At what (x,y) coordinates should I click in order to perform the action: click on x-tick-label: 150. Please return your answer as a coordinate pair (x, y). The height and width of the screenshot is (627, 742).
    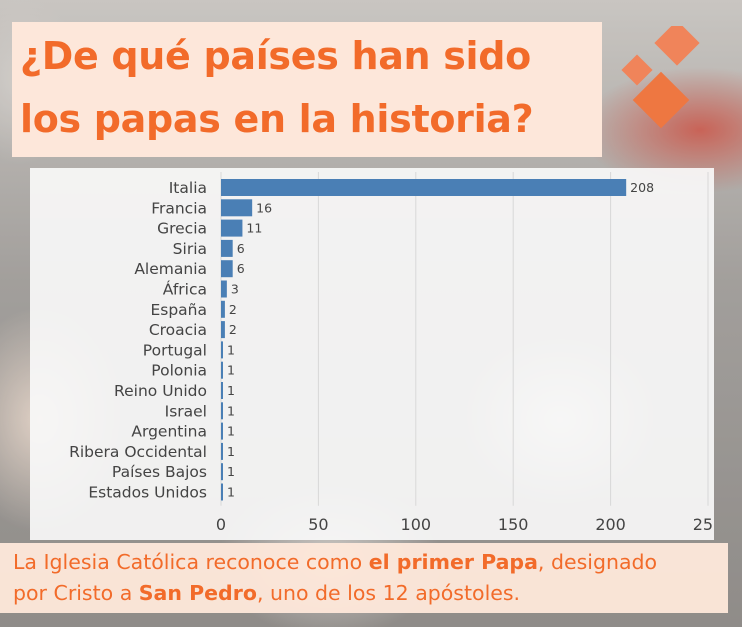
    Looking at the image, I should click on (513, 524).